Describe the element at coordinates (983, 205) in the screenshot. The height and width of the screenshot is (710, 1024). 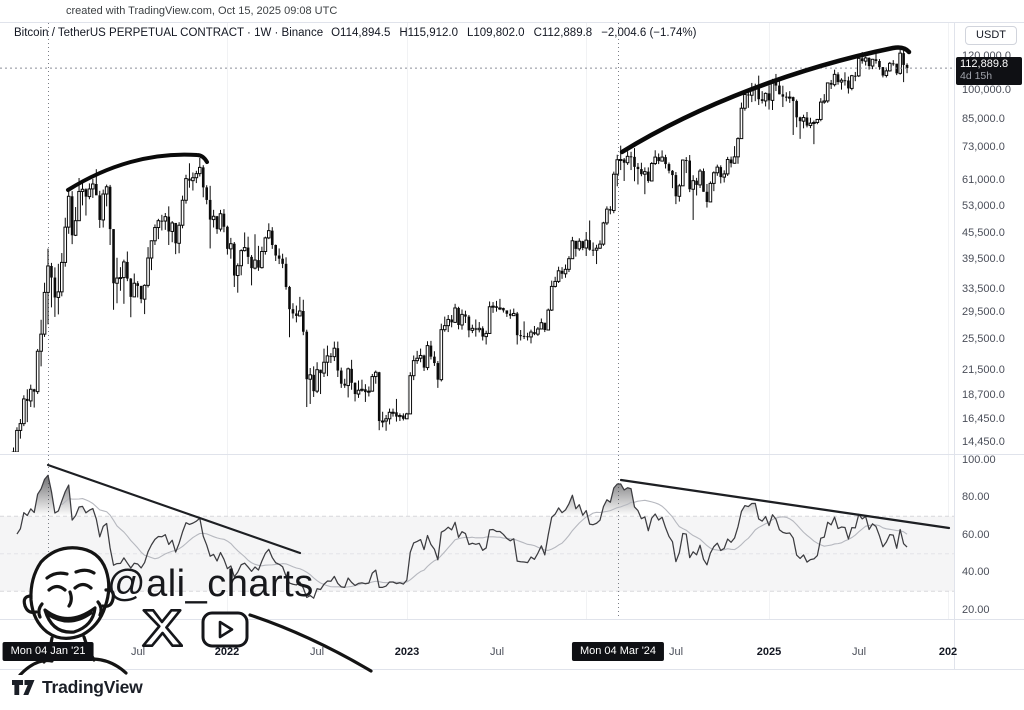
I see `price-tick-label: 53,000.0` at that location.